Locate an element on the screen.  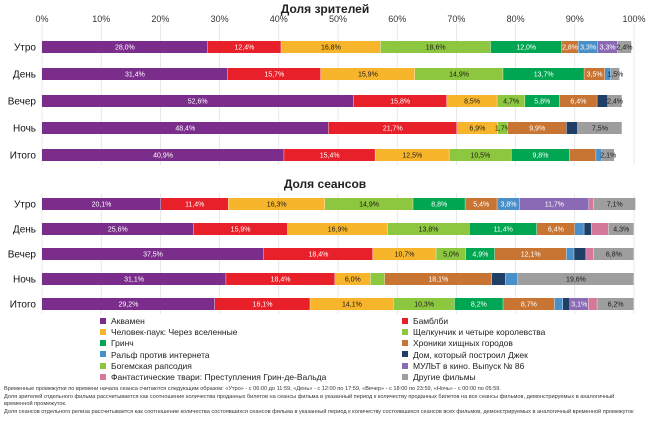
viewers-x-tick-label: 50% is located at coordinates (338, 19).